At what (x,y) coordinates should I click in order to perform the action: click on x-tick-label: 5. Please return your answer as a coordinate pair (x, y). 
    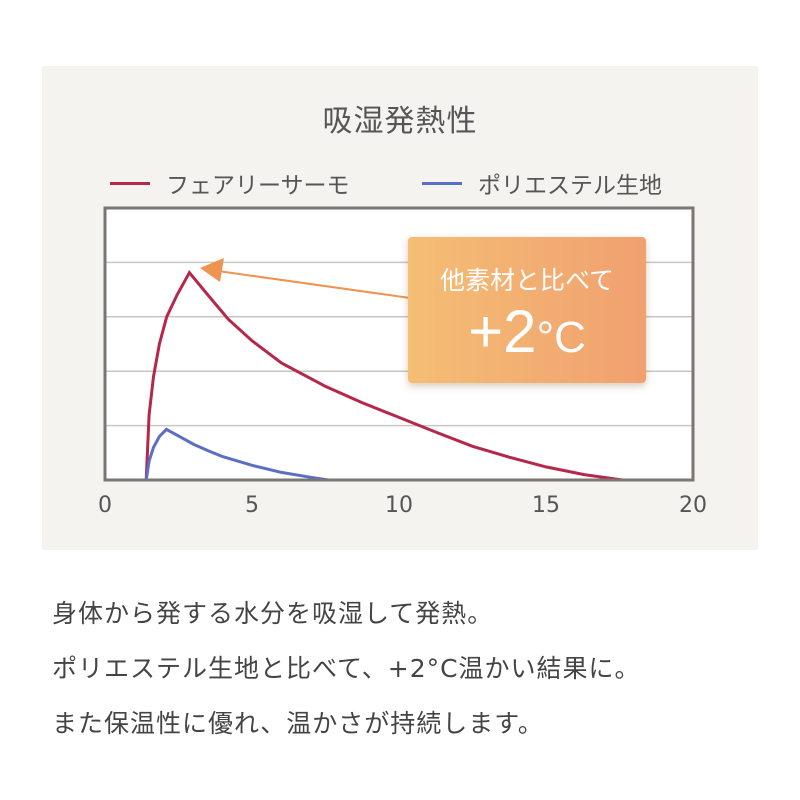
    Looking at the image, I should click on (252, 505).